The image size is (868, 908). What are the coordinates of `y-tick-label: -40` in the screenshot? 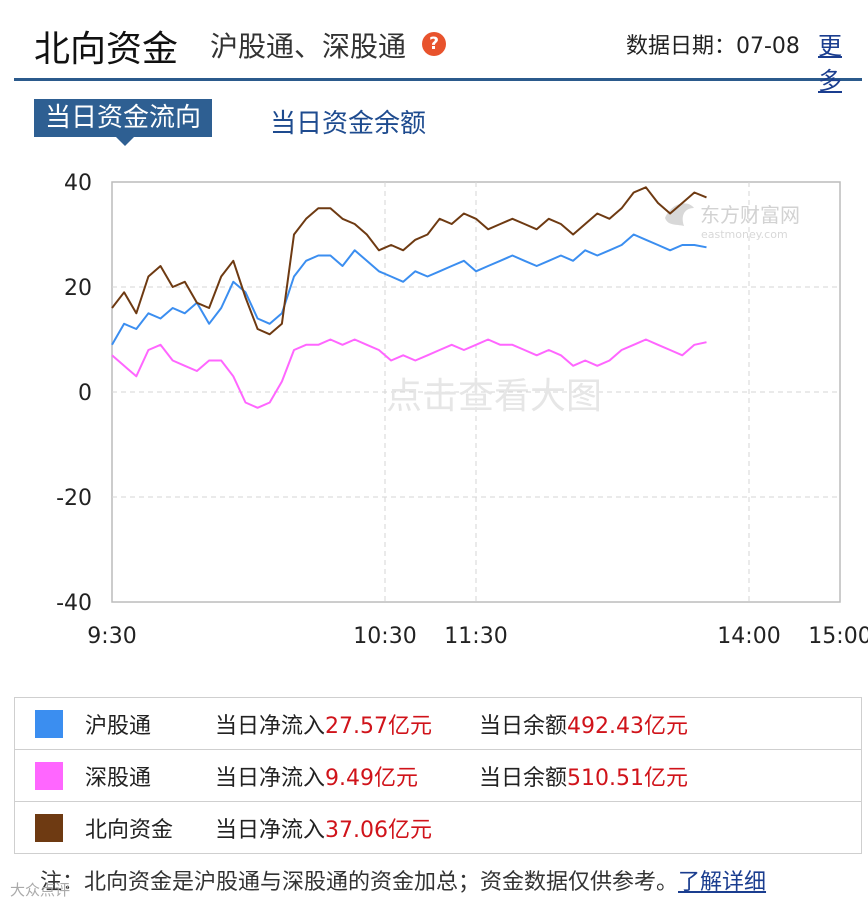 It's located at (74, 603).